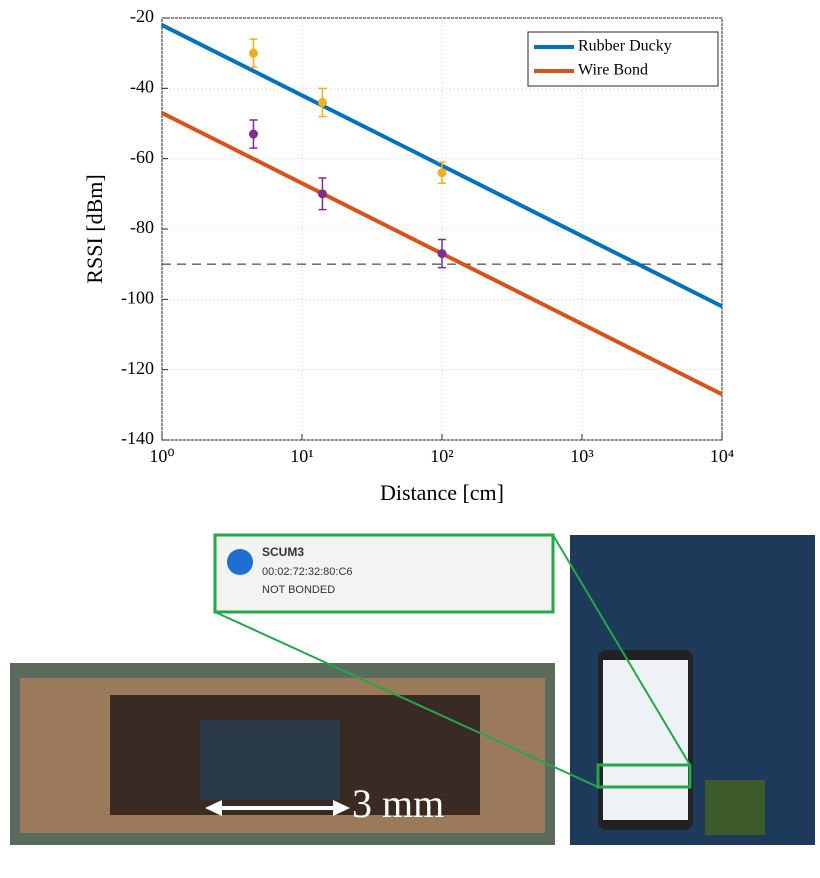 The width and height of the screenshot is (820, 878). What do you see at coordinates (625, 46) in the screenshot?
I see `legend-label: Rubber Ducky` at bounding box center [625, 46].